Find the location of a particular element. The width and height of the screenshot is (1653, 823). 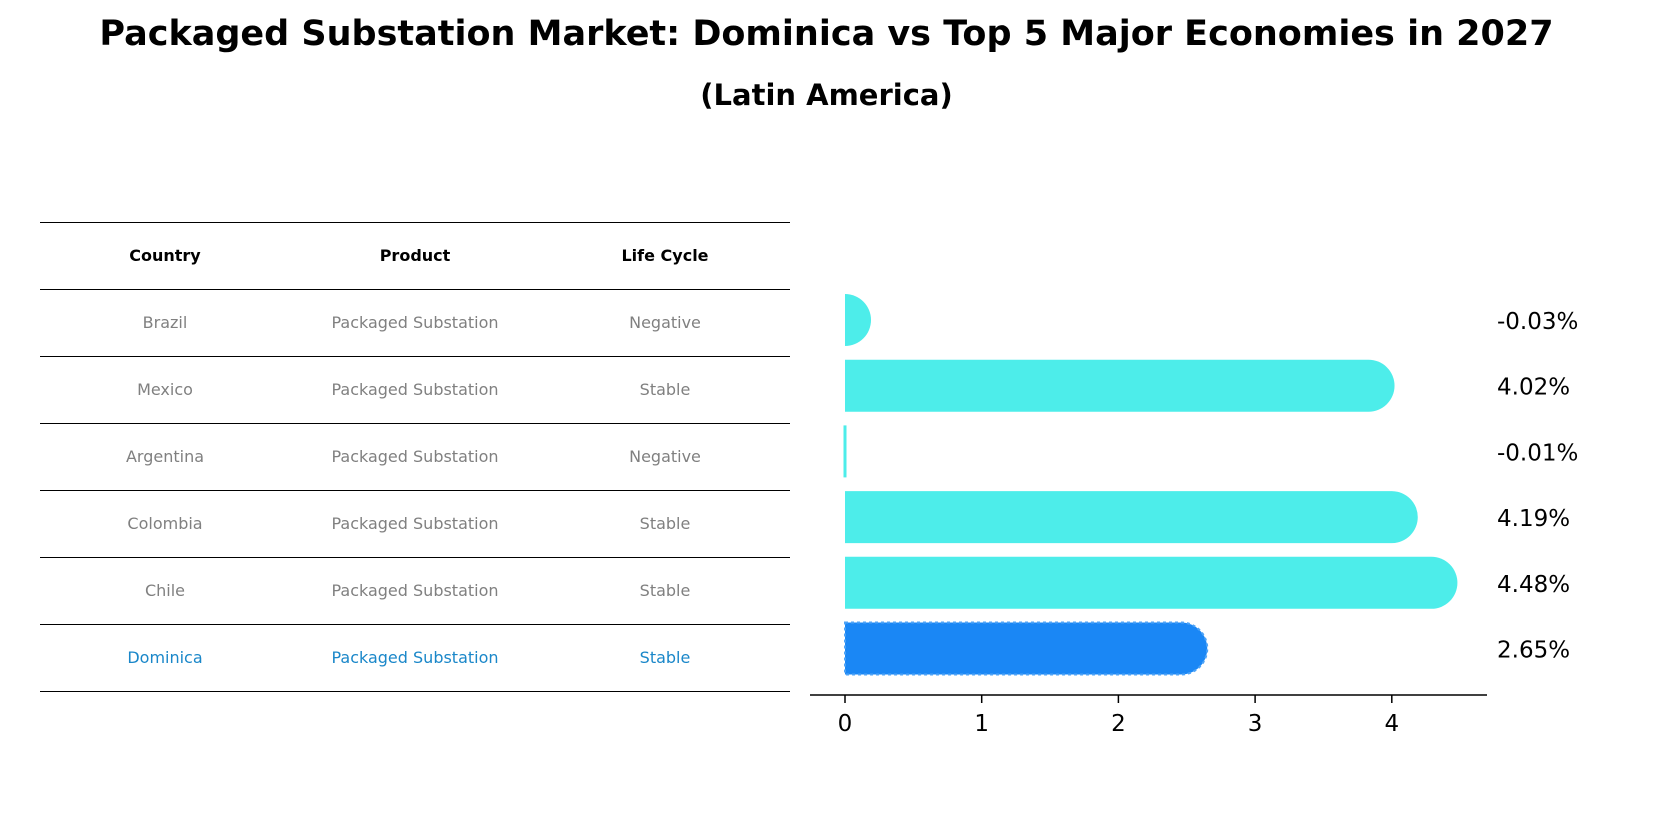

cell-country: Mexico is located at coordinates (165, 389).